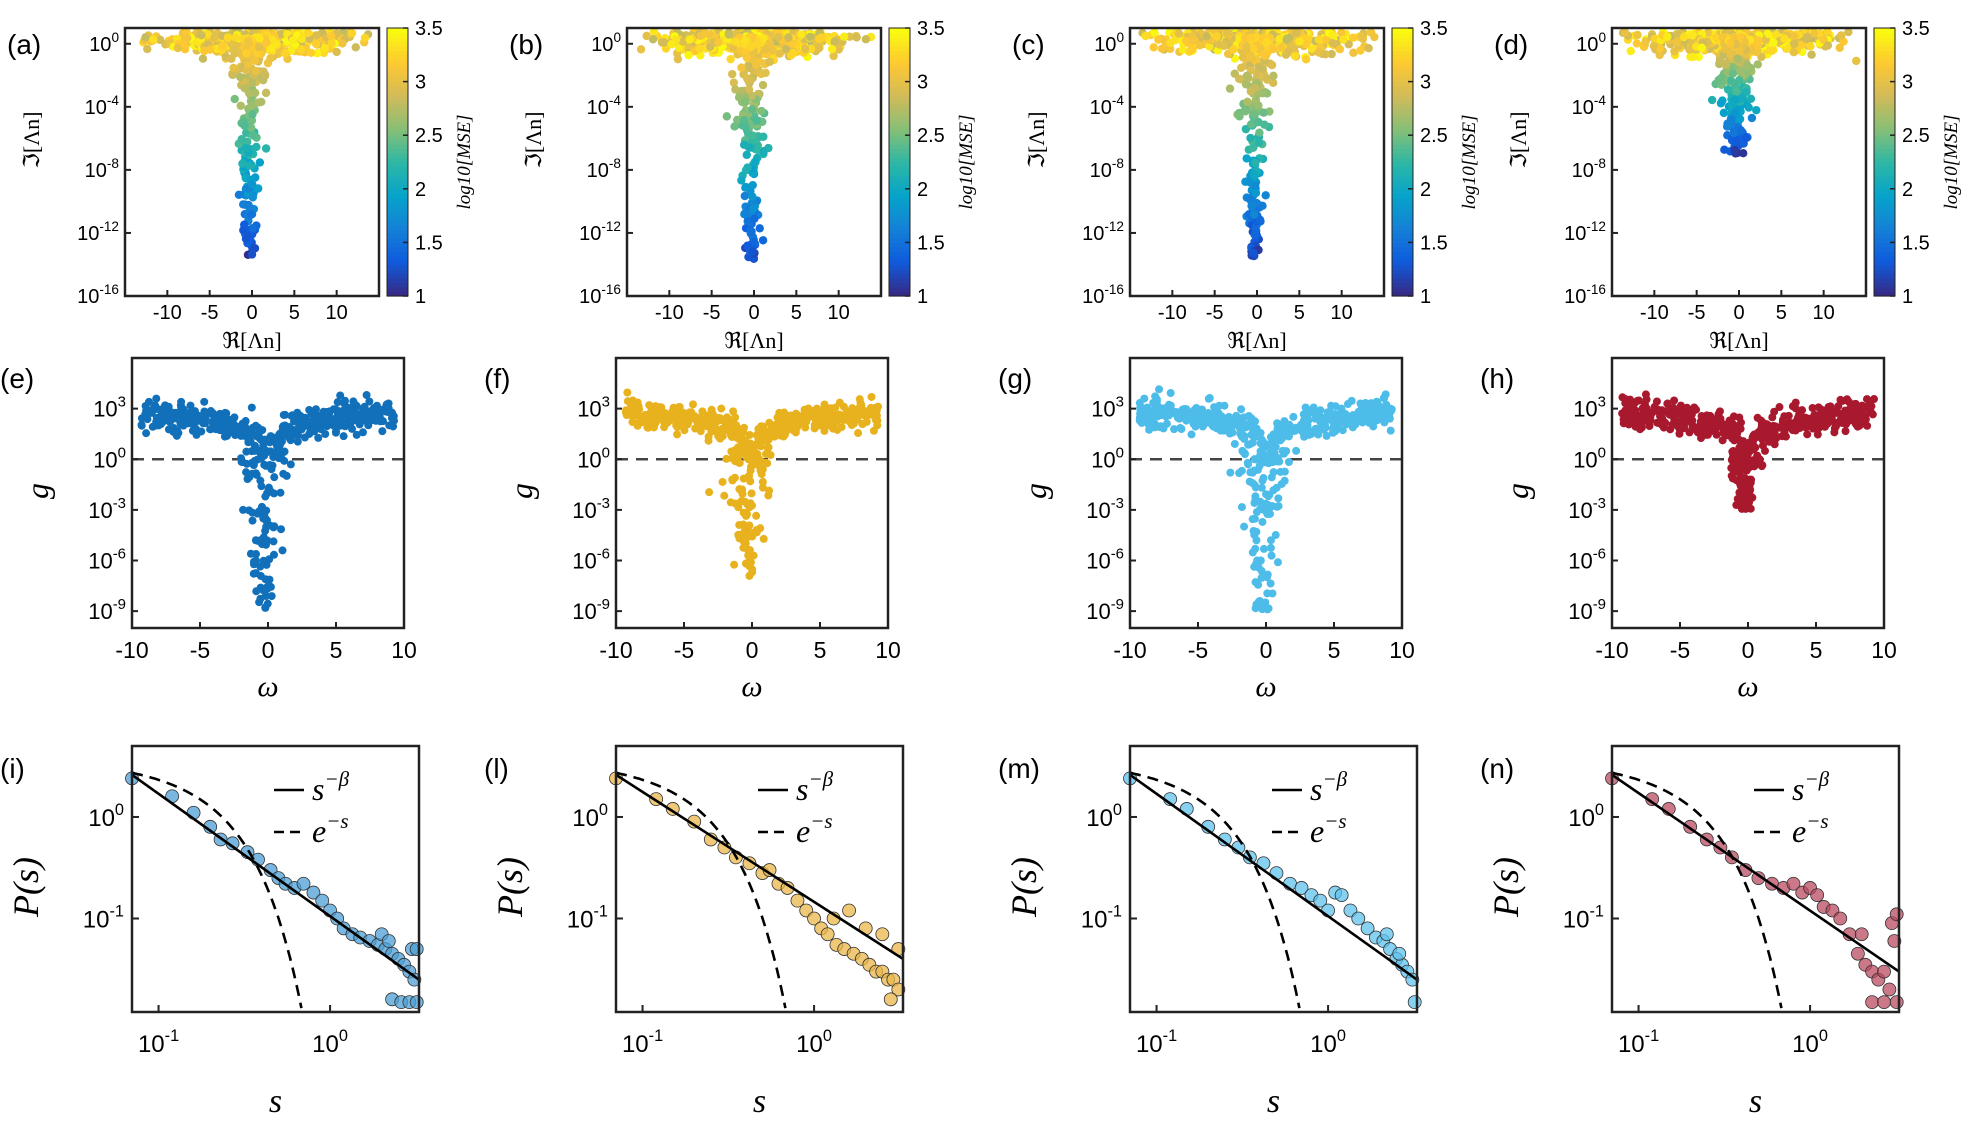  I want to click on colorbar-tick-label: 2, so click(922, 190).